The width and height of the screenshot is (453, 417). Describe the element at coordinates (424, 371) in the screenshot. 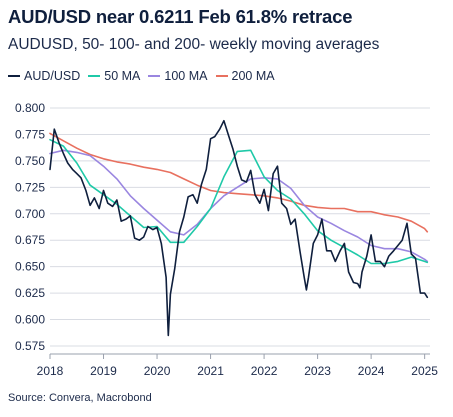

I see `x-tick-label-7: 2025` at that location.